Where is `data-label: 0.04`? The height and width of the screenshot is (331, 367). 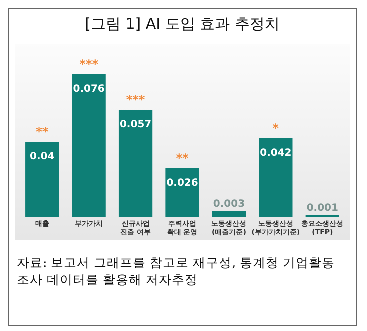 data-label: 0.04 is located at coordinates (42, 157).